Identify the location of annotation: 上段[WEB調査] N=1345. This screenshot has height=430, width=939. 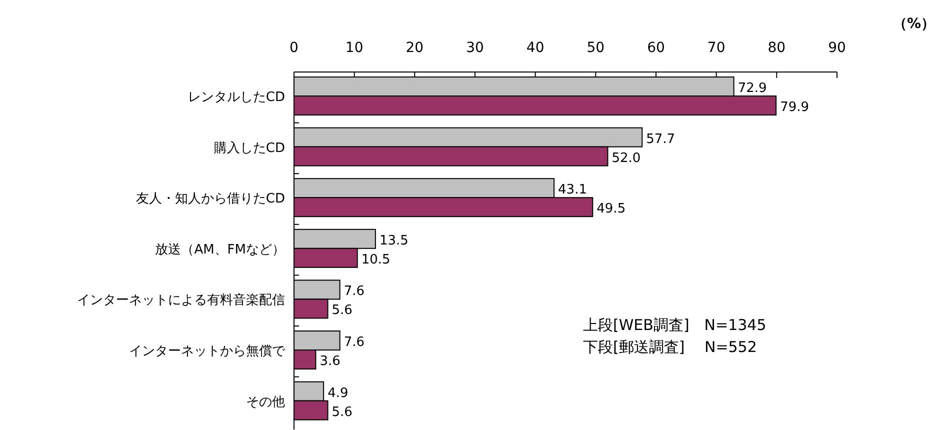
(674, 325).